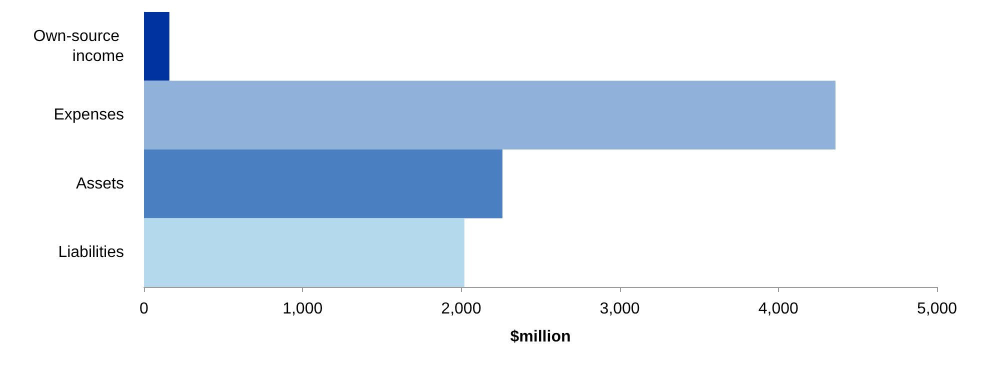 The width and height of the screenshot is (985, 376). Describe the element at coordinates (937, 309) in the screenshot. I see `x-tick-label: 5,000` at that location.